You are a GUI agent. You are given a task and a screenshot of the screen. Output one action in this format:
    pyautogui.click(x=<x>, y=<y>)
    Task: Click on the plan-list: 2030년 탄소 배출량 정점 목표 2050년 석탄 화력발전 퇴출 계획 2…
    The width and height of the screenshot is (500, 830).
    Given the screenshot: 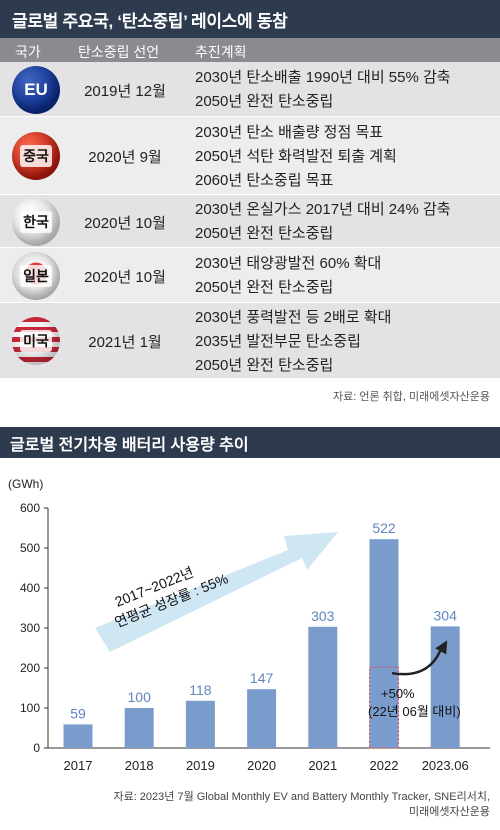 What is the action you would take?
    pyautogui.click(x=296, y=157)
    